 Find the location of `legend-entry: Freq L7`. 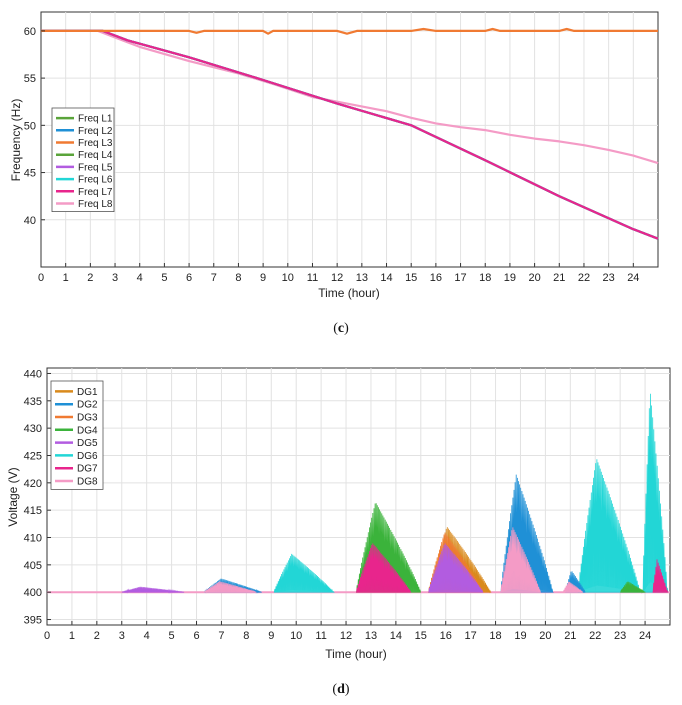

legend-entry: Freq L7 is located at coordinates (95, 192).